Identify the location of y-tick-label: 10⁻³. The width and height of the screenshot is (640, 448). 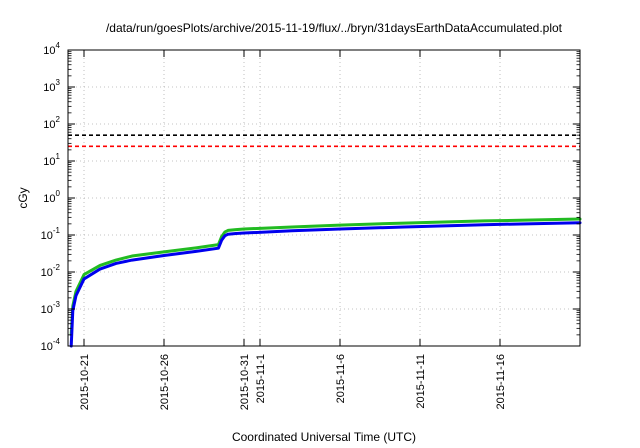
(51, 308).